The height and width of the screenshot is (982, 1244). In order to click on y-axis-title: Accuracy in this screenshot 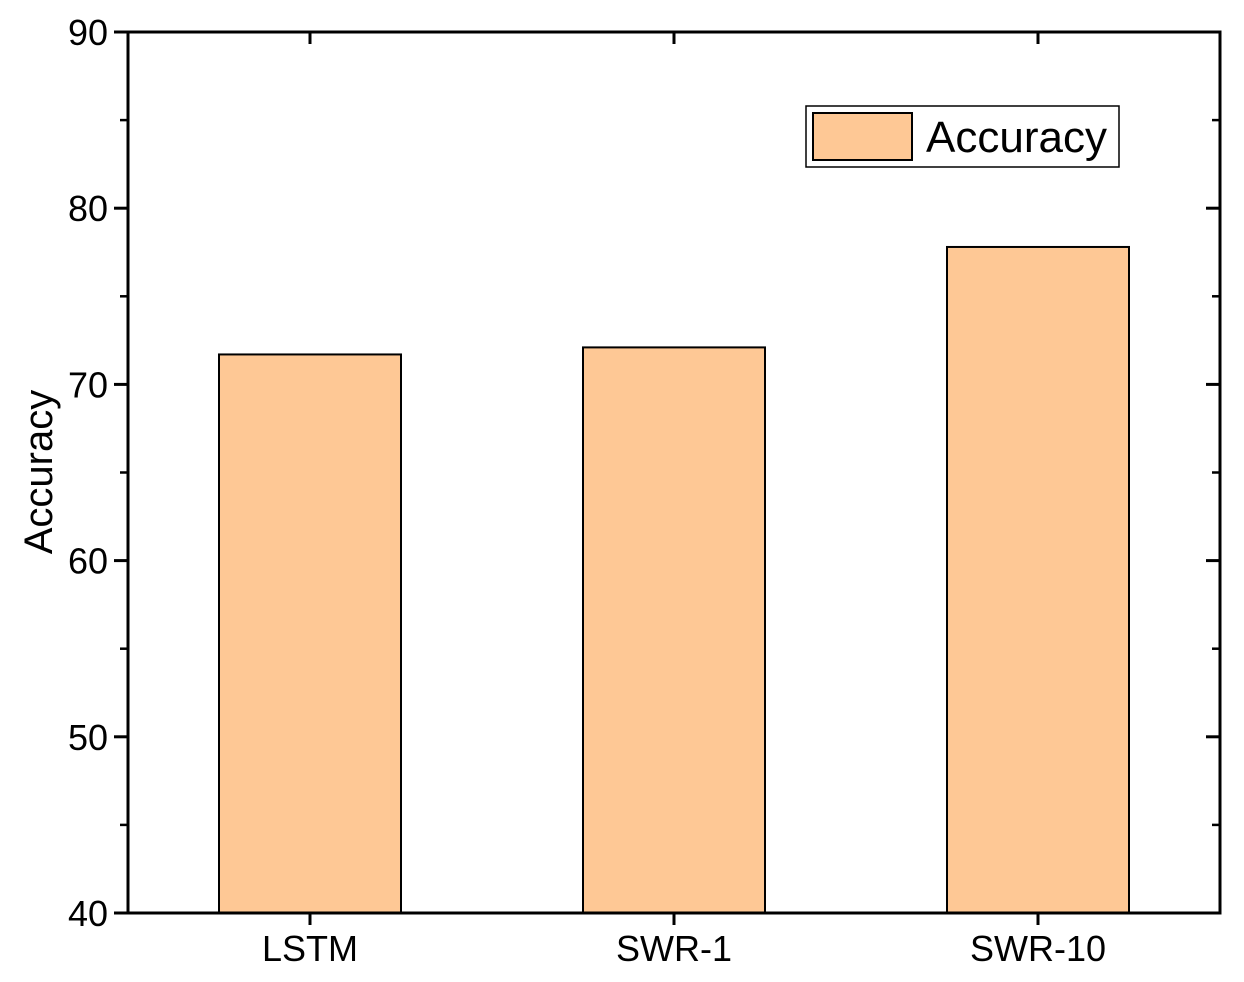, I will do `click(39, 472)`.